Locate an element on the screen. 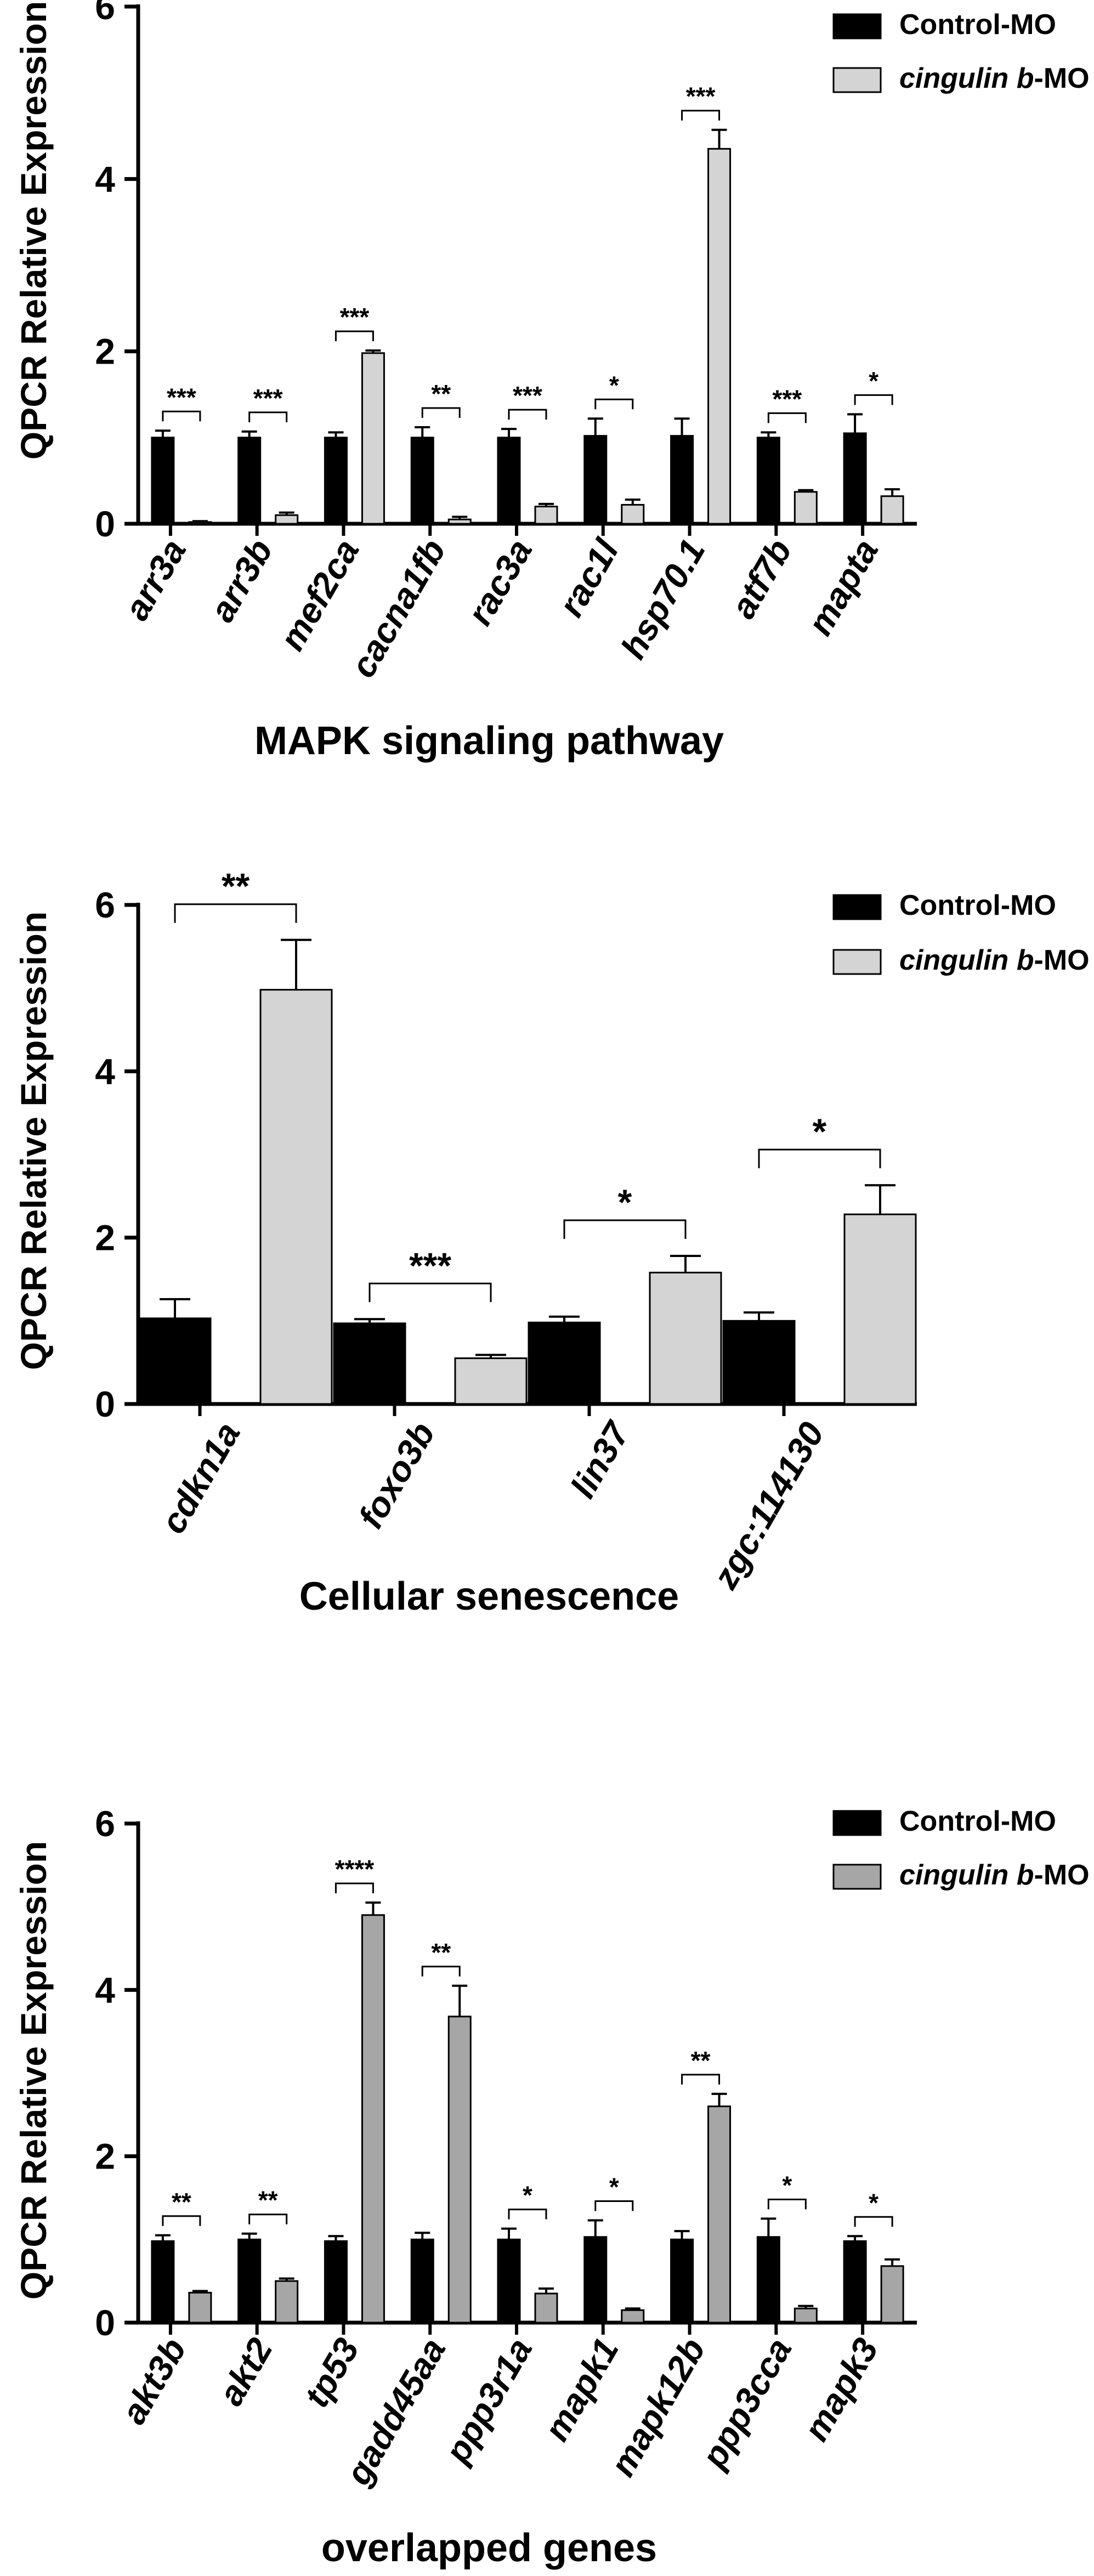 This screenshot has height=2576, width=1094. bar-control-mef2ca is located at coordinates (336, 481).